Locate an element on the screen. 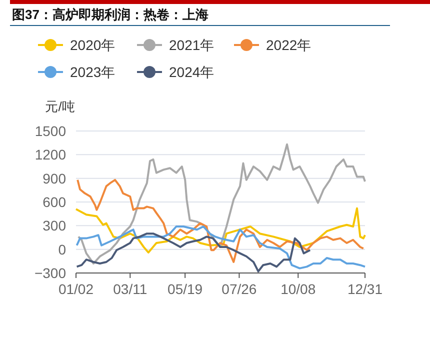  y-axis-title: 元/吨 is located at coordinates (60, 106).